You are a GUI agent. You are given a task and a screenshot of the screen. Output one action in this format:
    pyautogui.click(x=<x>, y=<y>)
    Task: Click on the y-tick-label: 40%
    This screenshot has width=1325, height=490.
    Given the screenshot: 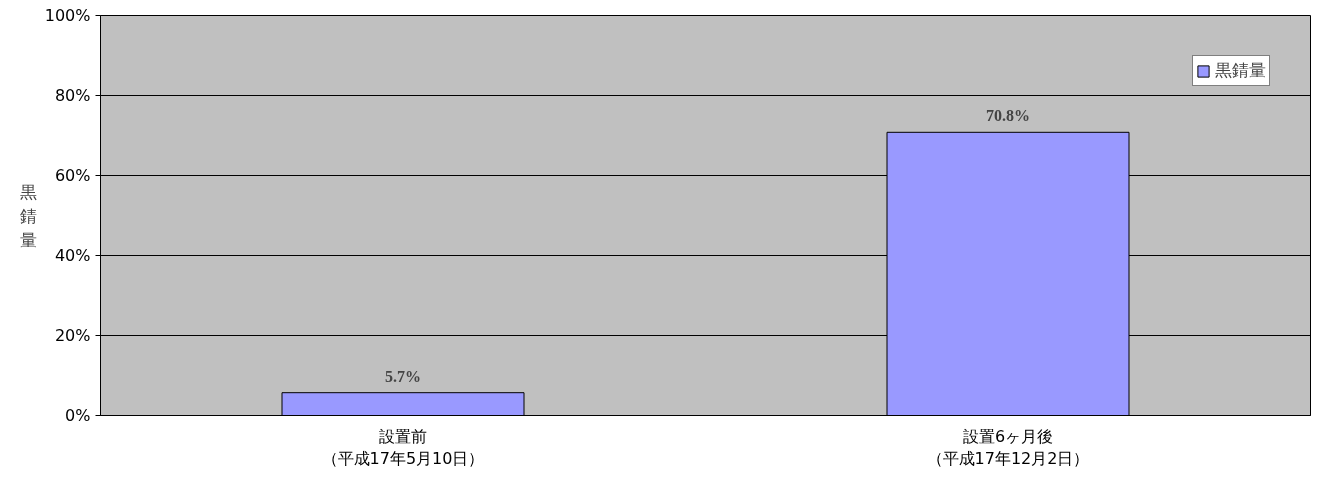 What is the action you would take?
    pyautogui.click(x=72, y=255)
    